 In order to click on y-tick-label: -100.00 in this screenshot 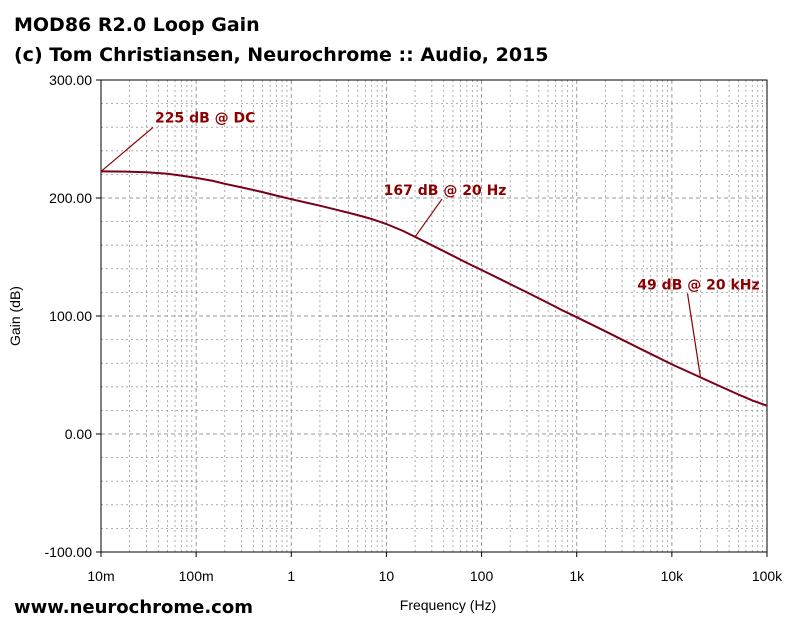, I will do `click(69, 552)`.